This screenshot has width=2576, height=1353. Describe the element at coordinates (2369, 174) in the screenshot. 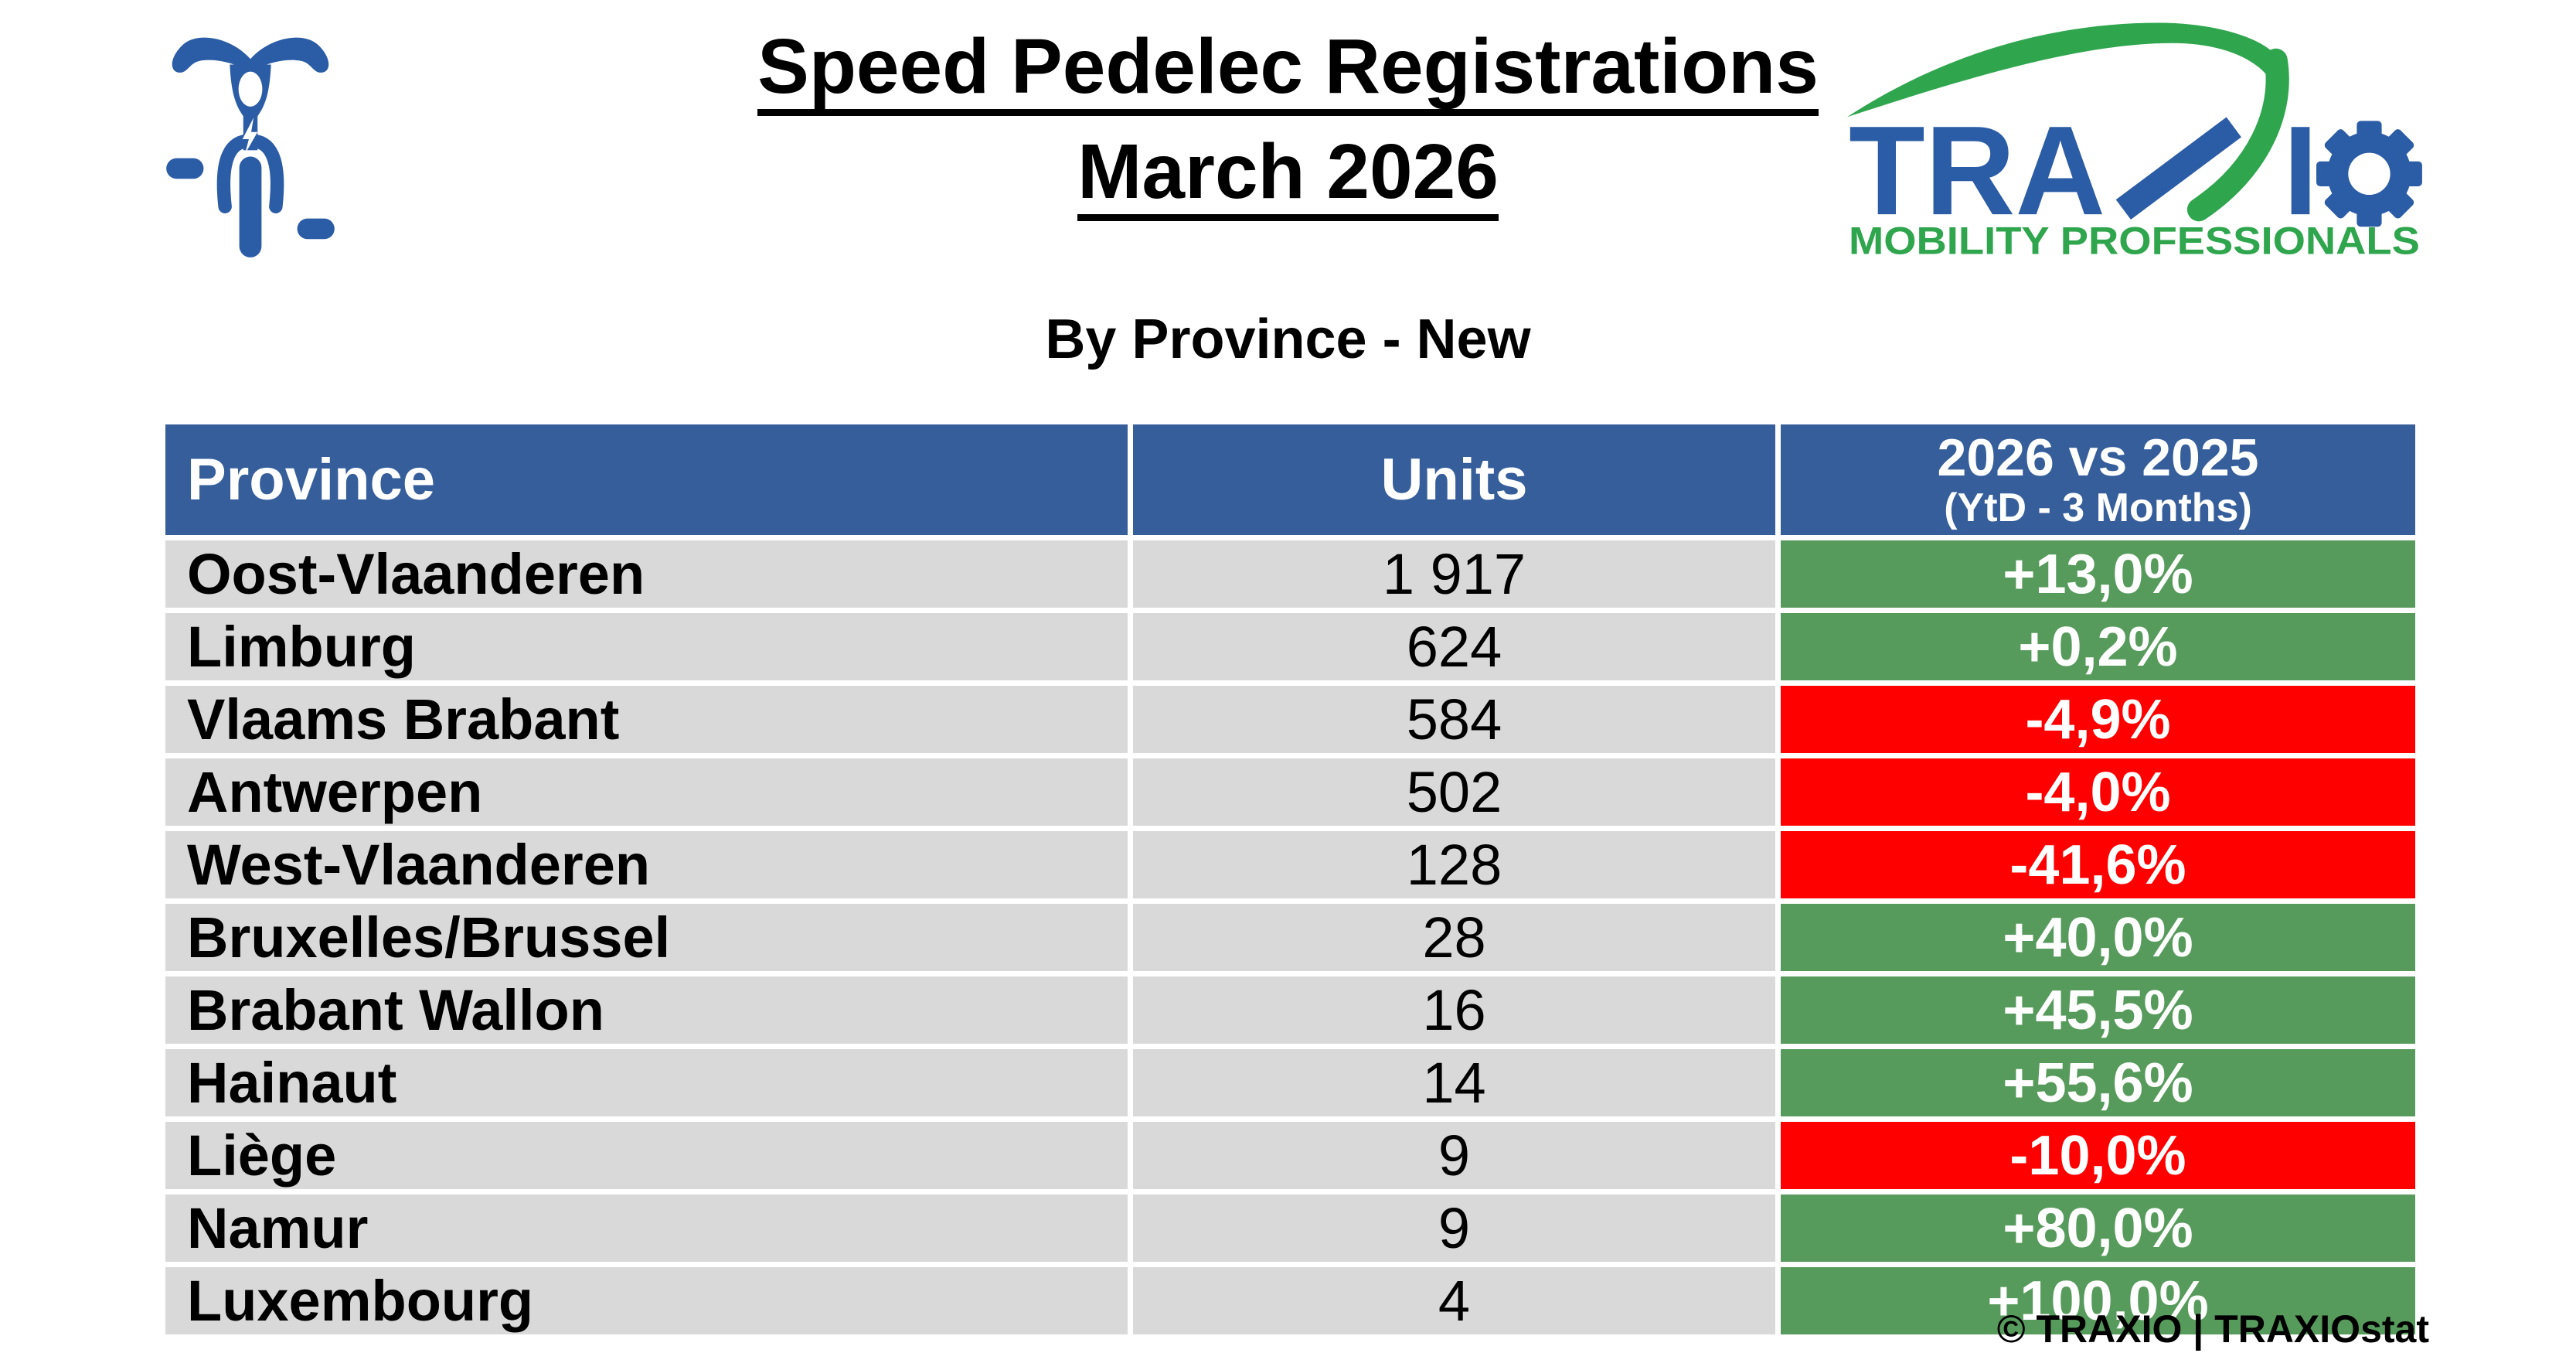

I see `gear-icon` at that location.